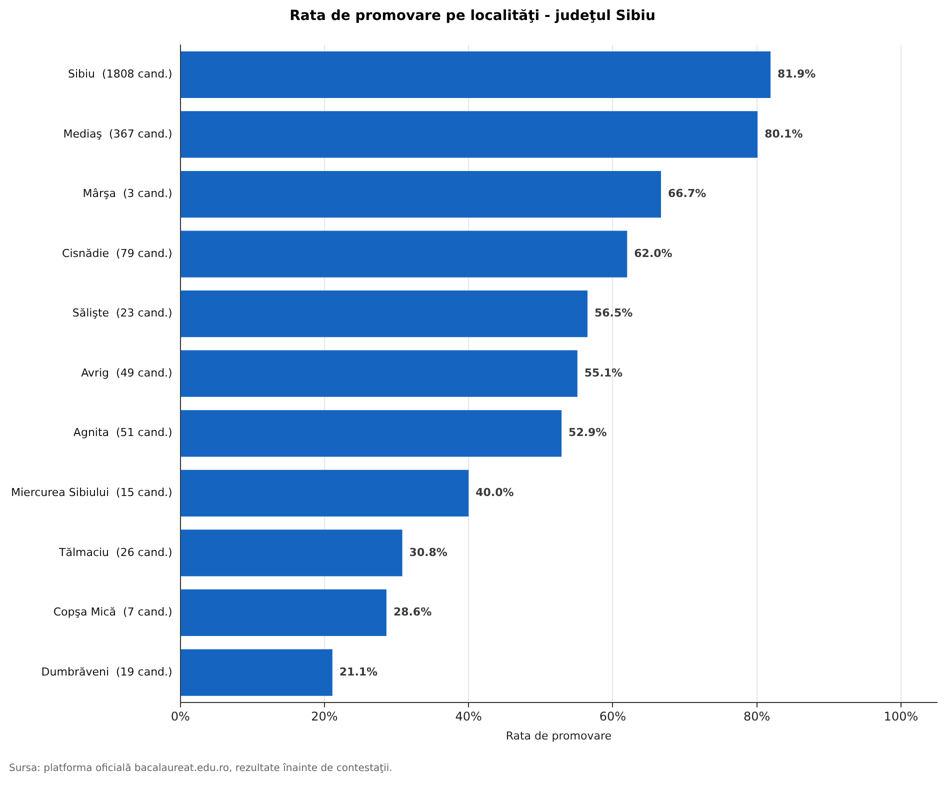 The height and width of the screenshot is (785, 947). What do you see at coordinates (783, 133) in the screenshot?
I see `data-label: 80.1%` at bounding box center [783, 133].